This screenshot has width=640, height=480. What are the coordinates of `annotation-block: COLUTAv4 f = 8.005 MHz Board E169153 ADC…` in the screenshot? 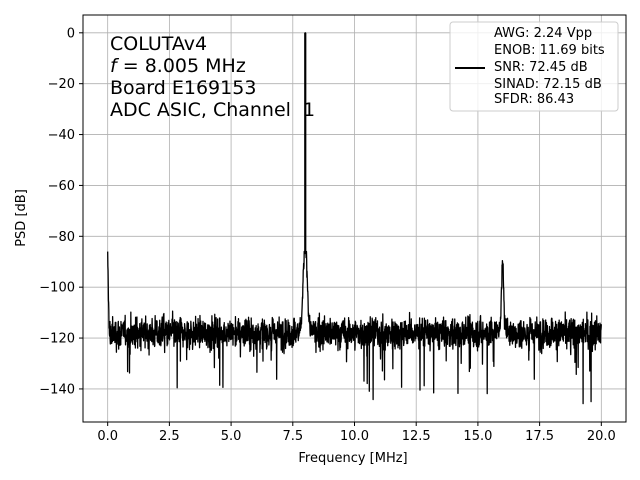 It's located at (212, 77).